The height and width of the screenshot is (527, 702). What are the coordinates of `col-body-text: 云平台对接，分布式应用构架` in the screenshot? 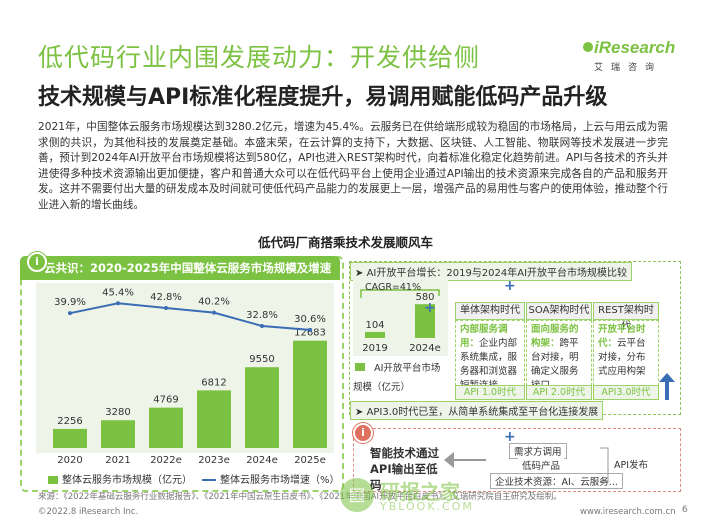 It's located at (622, 357).